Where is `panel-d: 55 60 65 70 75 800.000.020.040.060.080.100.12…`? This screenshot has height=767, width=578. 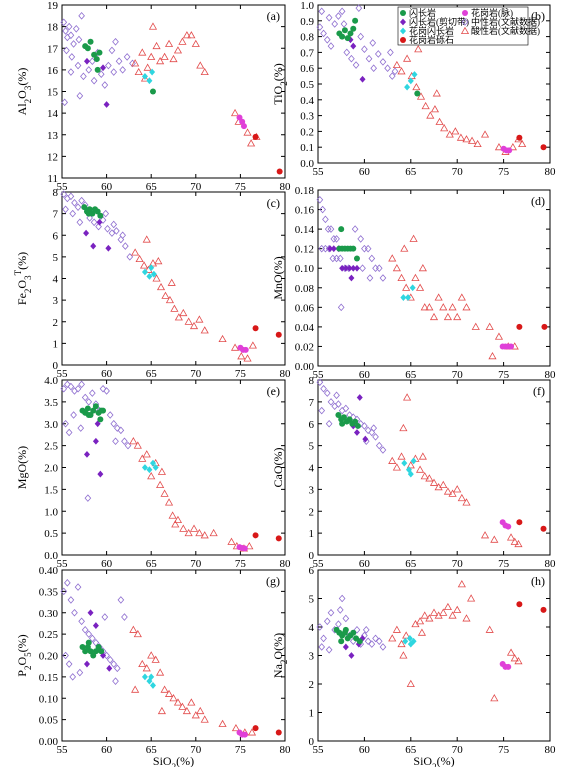 panel-d: 55 60 65 70 75 800.000.020.040.060.080.100.12… is located at coordinates (413, 283).